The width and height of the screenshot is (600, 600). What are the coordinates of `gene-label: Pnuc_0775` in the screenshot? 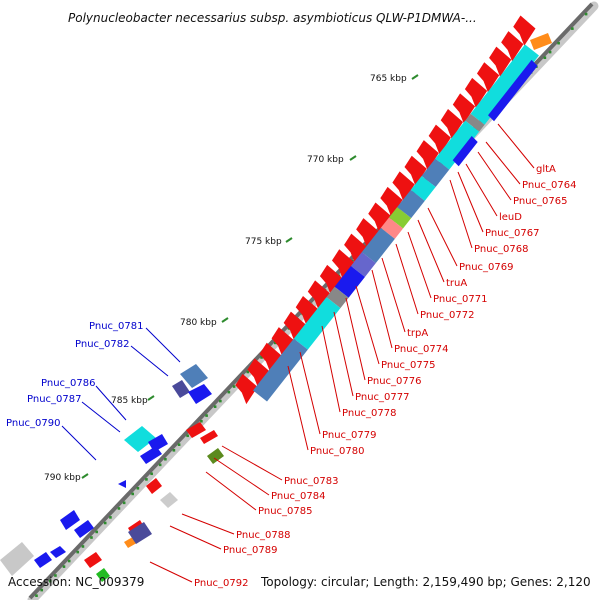 It's located at (408, 365).